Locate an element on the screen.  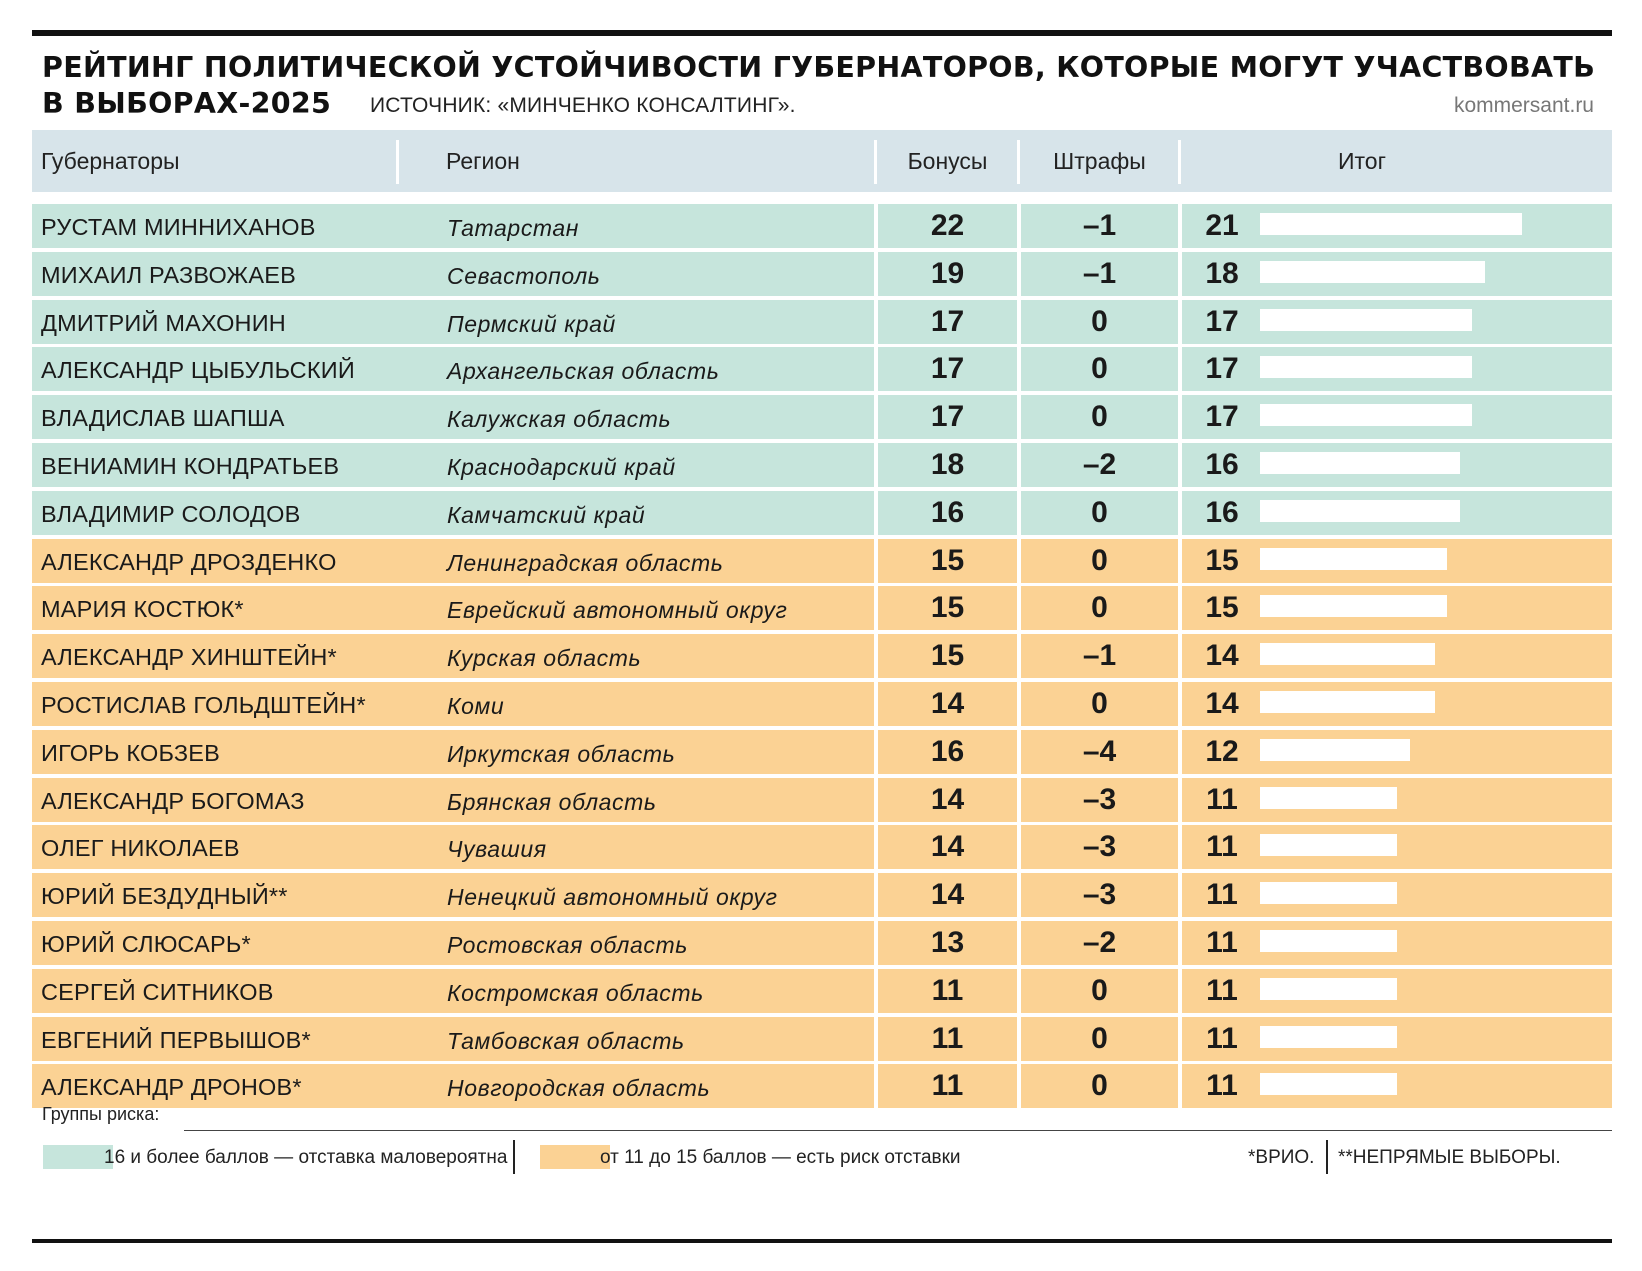
total-cell: 17 is located at coordinates (1397, 369).